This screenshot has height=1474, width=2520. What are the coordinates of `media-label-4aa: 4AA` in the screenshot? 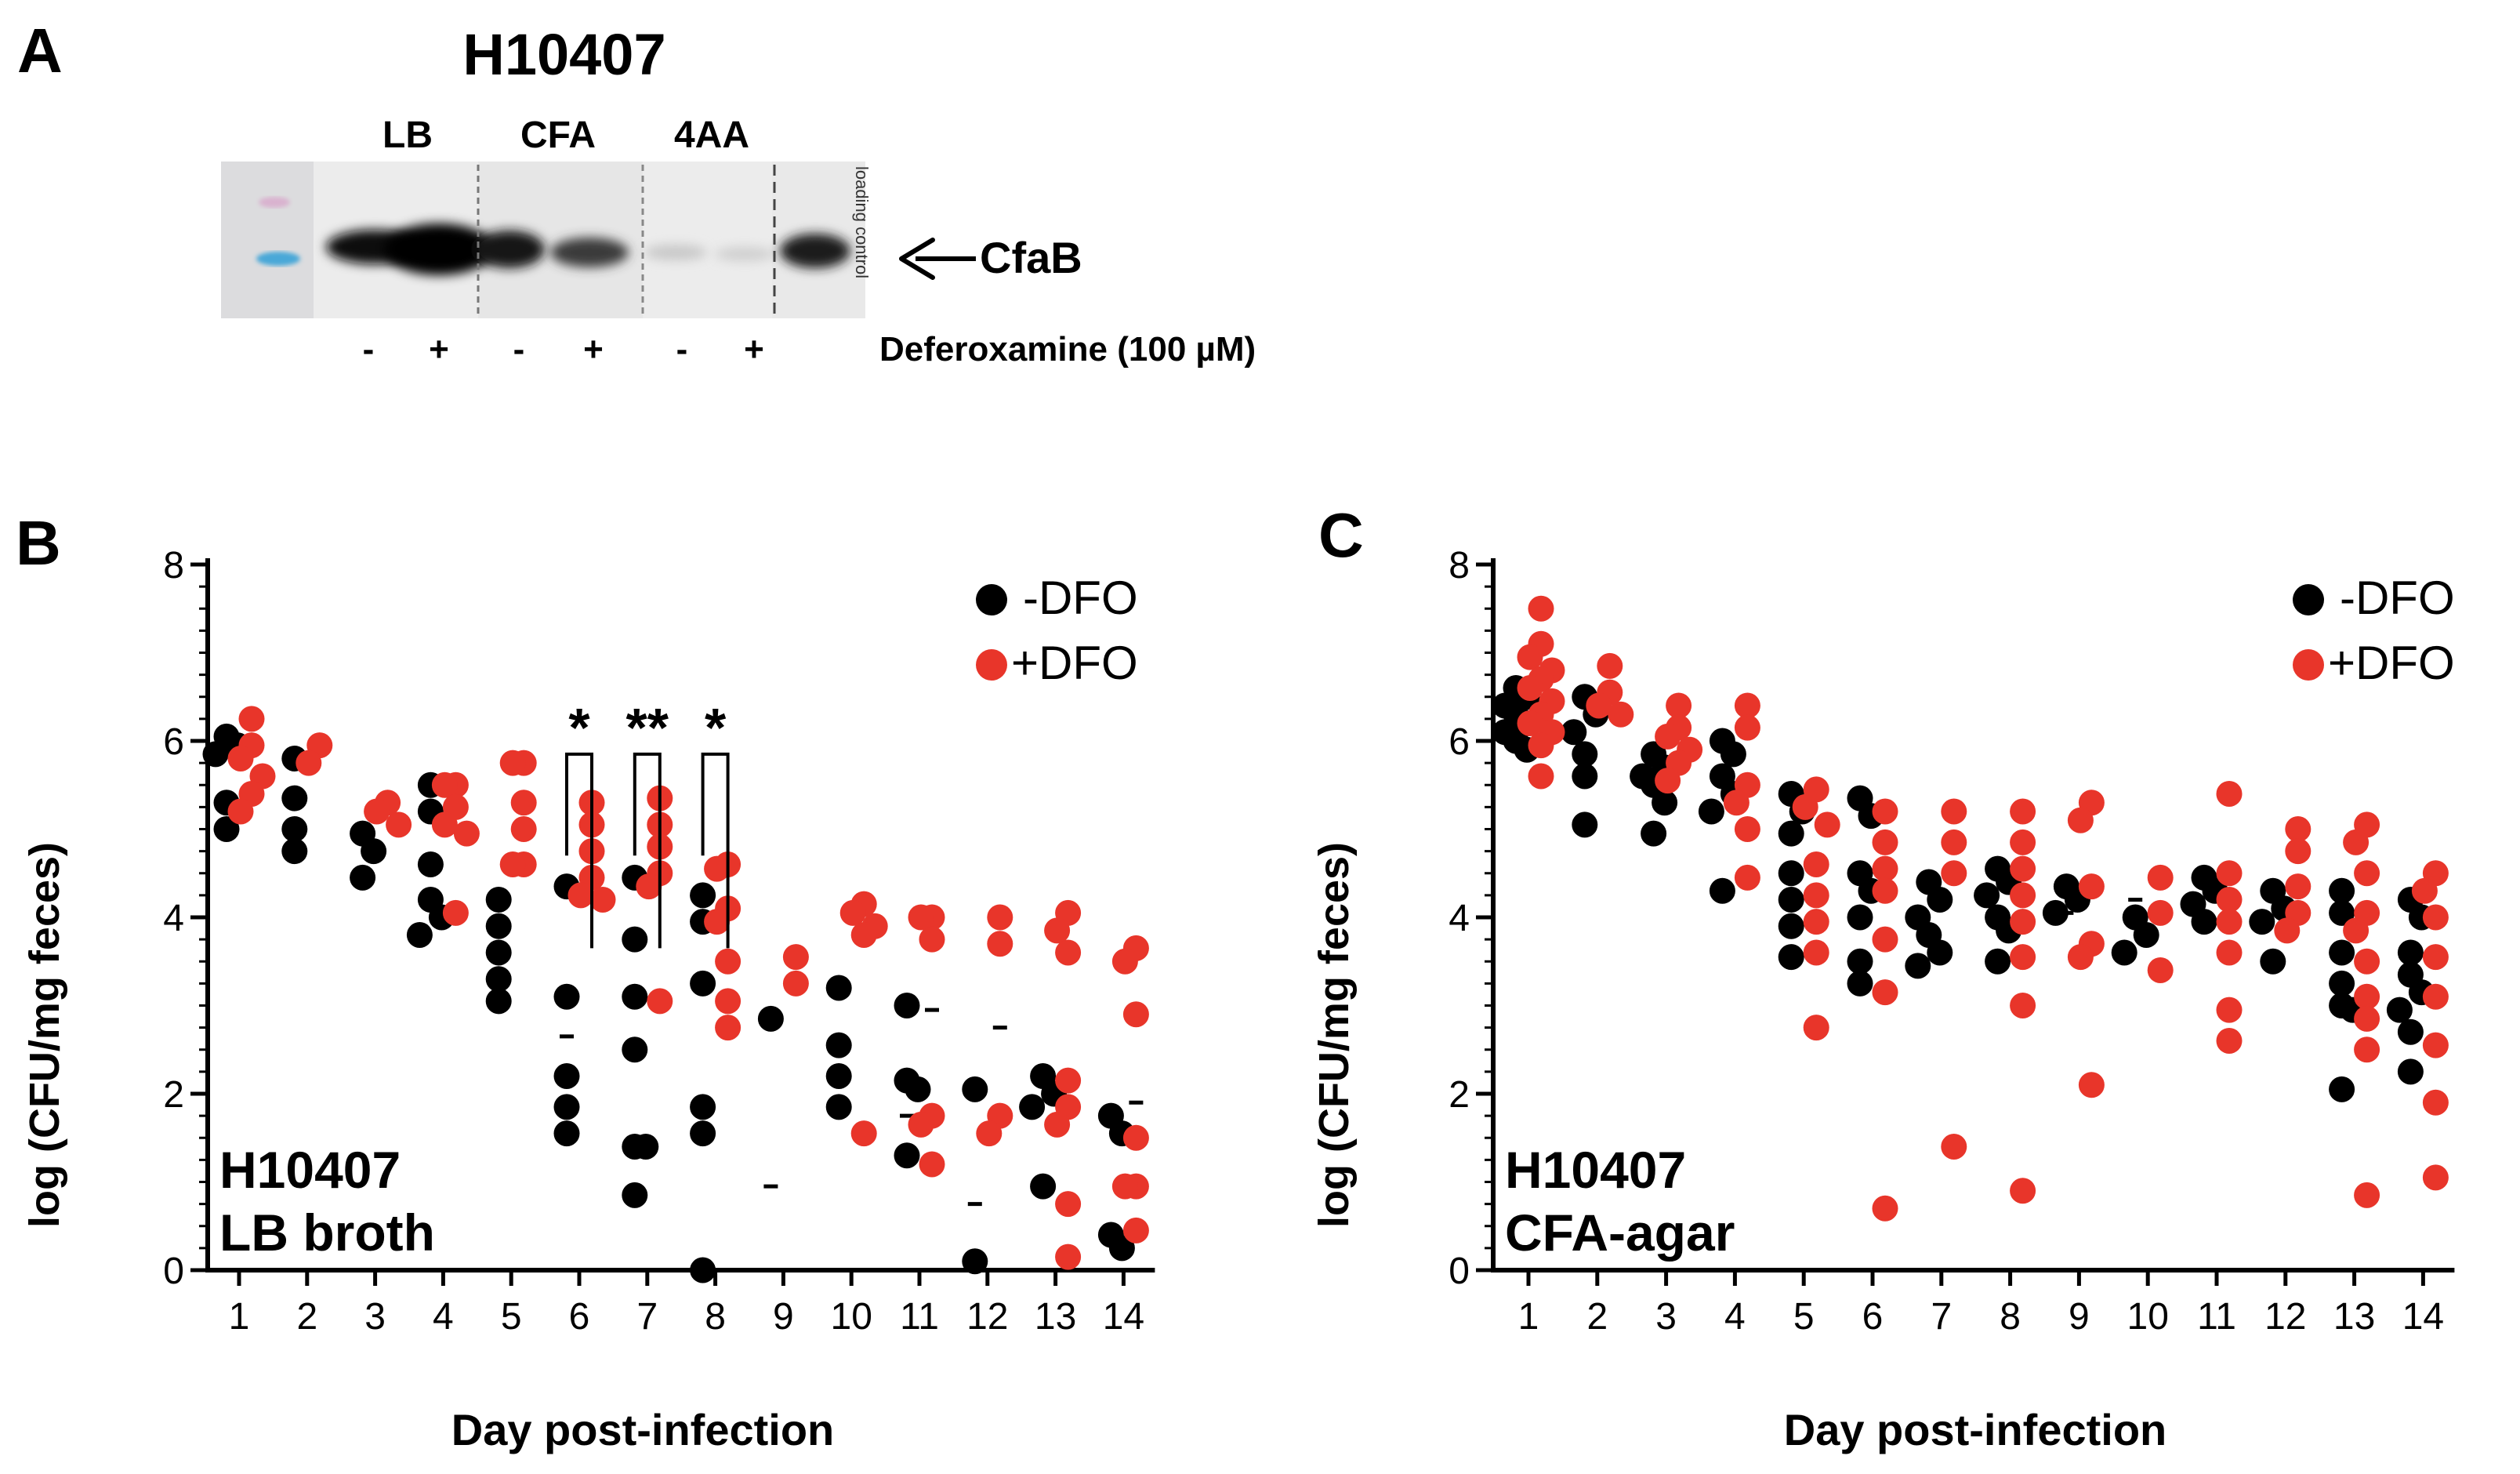 It's located at (711, 135).